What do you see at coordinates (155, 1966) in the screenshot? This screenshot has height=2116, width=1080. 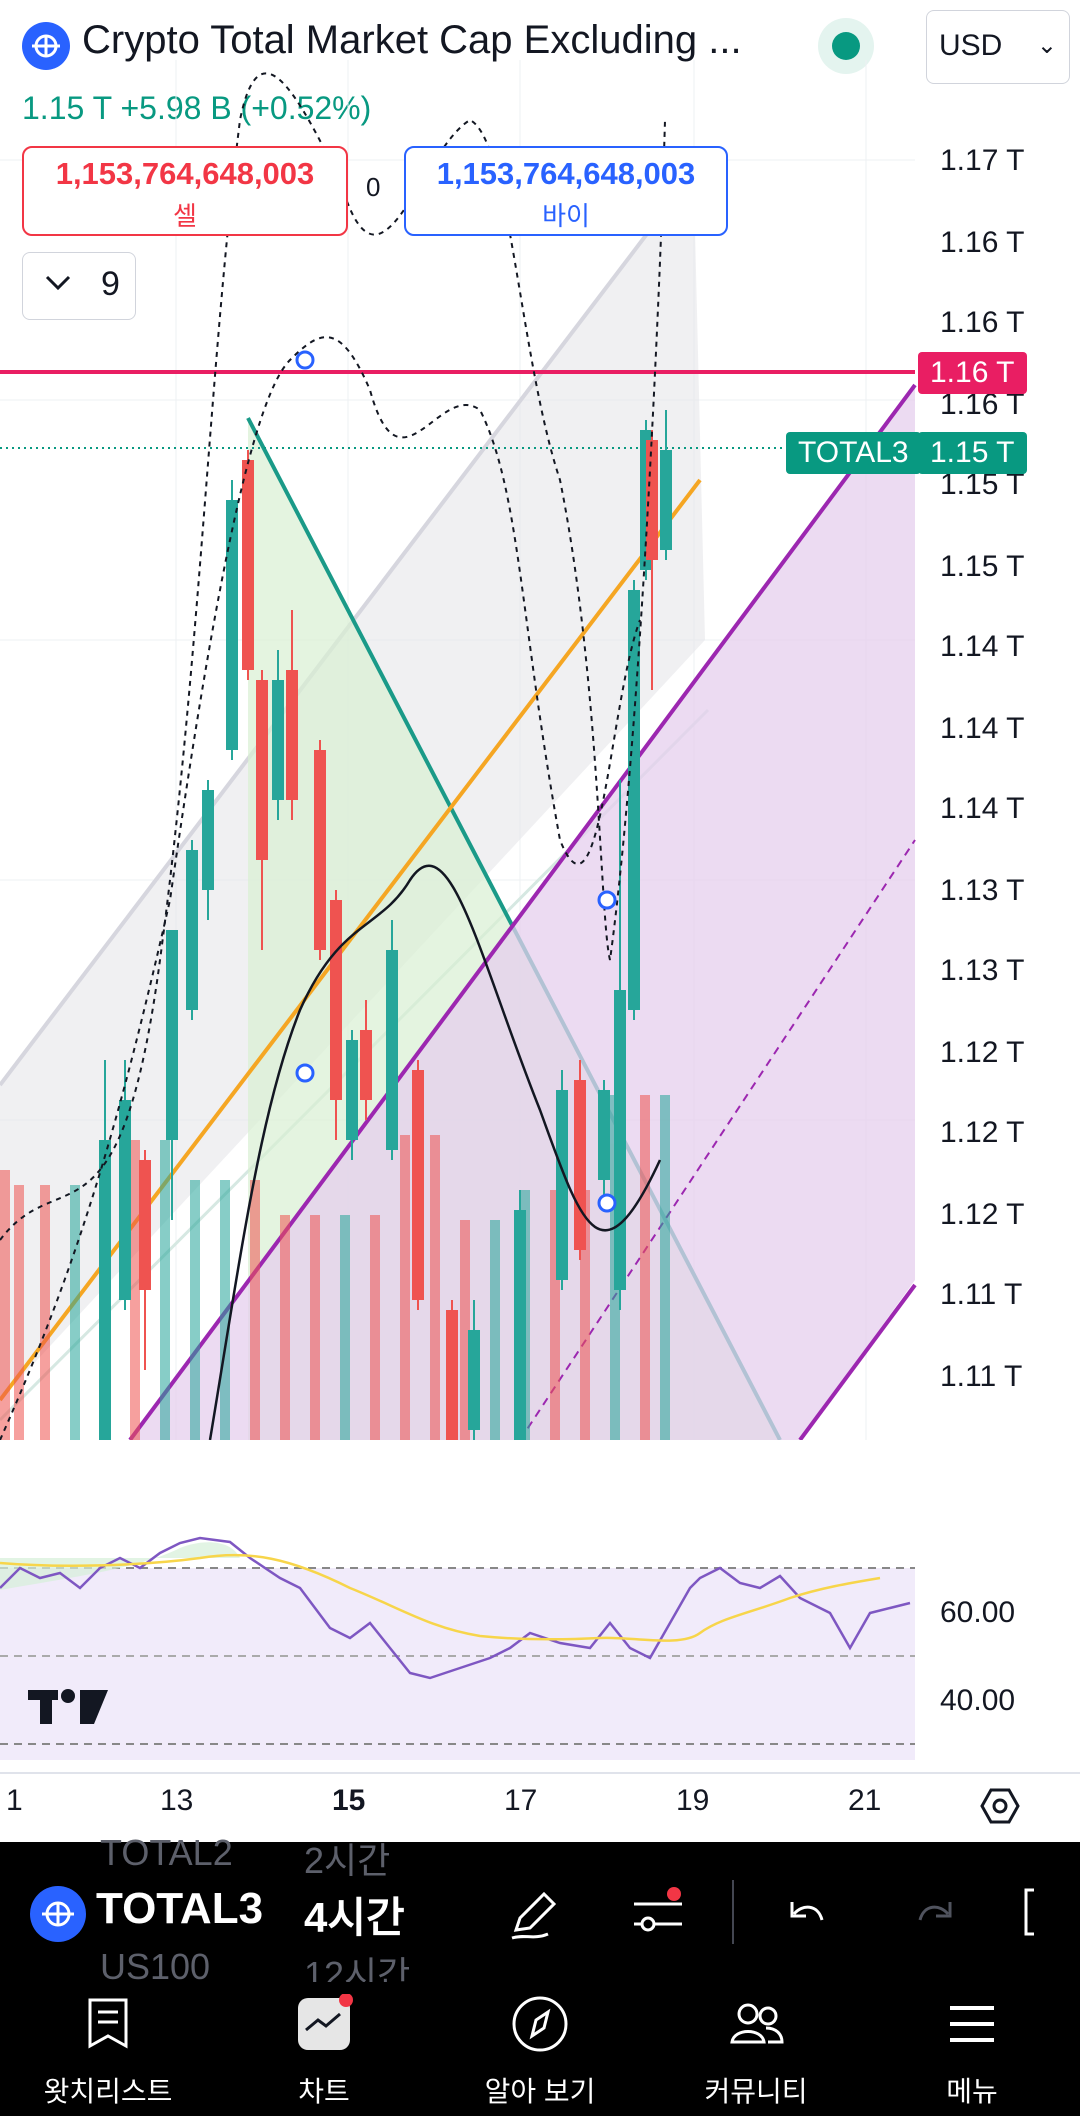 I see `next-symbol: US100` at bounding box center [155, 1966].